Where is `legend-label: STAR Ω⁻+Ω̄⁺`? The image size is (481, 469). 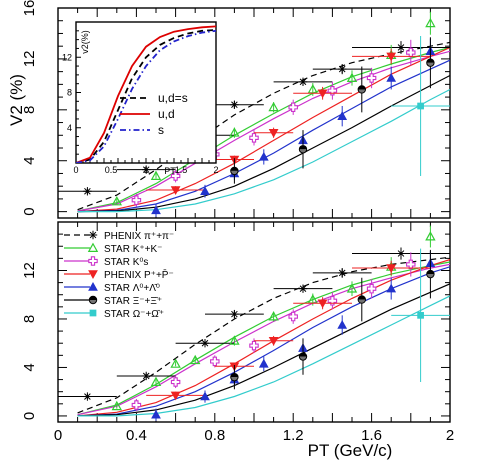
legend-label: STAR Ω⁻+Ω̄⁺ is located at coordinates (134, 314).